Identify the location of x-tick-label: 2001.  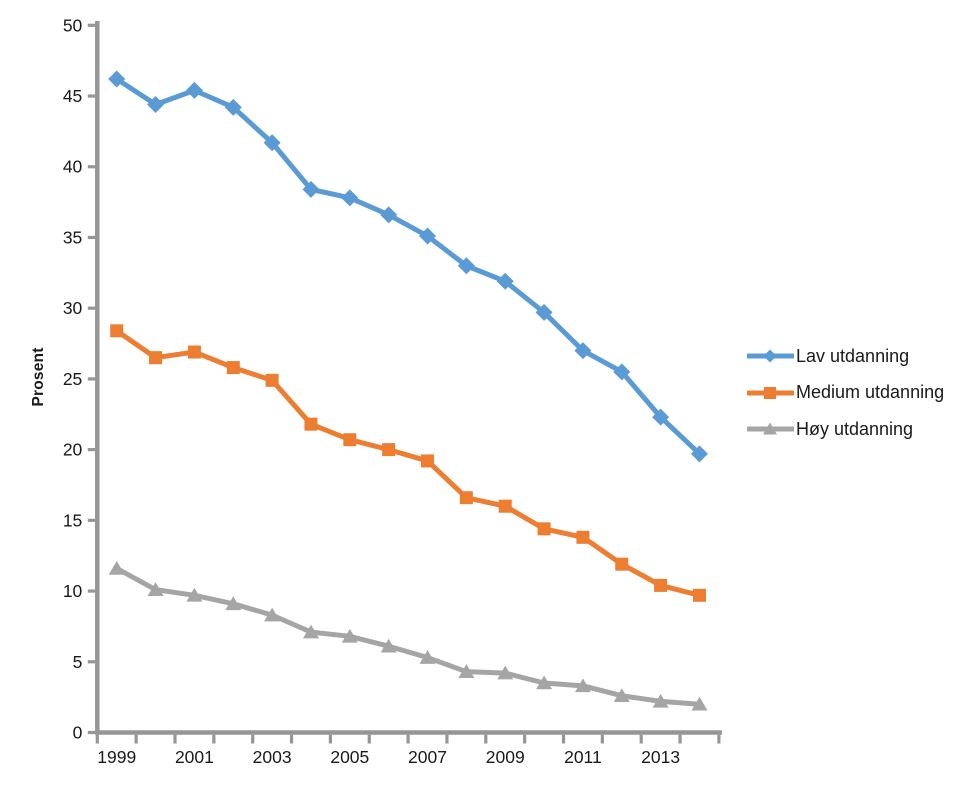
(194, 757).